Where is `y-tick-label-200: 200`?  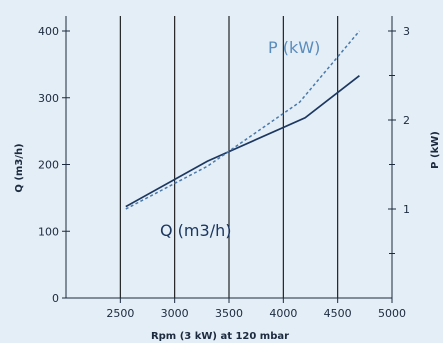 y-tick-label-200: 200 is located at coordinates (48, 165).